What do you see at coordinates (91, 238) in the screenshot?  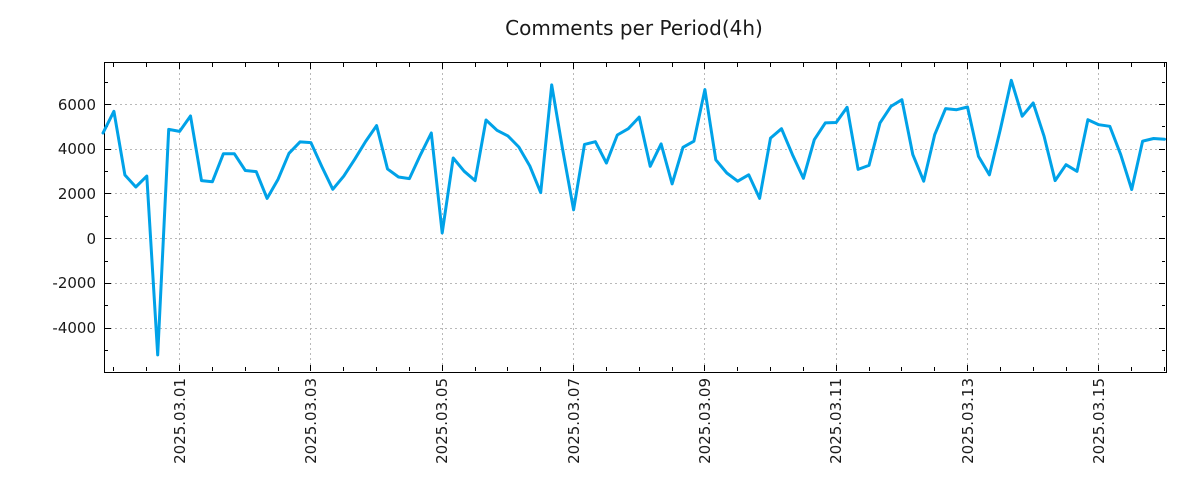 I see `y-tick-label: 0` at bounding box center [91, 238].